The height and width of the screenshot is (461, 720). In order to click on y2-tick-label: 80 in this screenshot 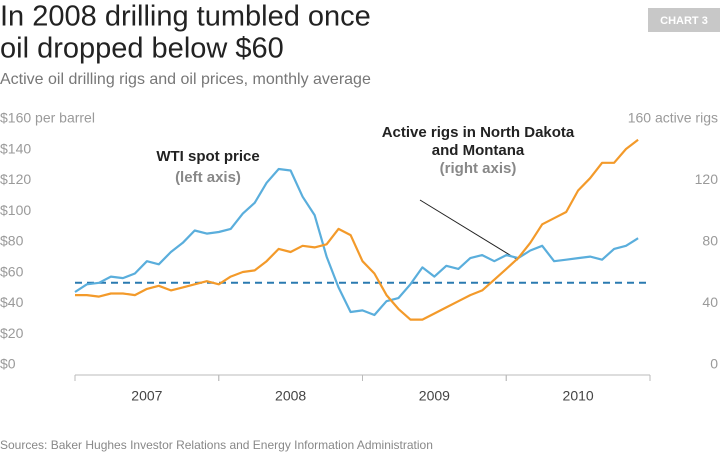, I will do `click(710, 241)`.